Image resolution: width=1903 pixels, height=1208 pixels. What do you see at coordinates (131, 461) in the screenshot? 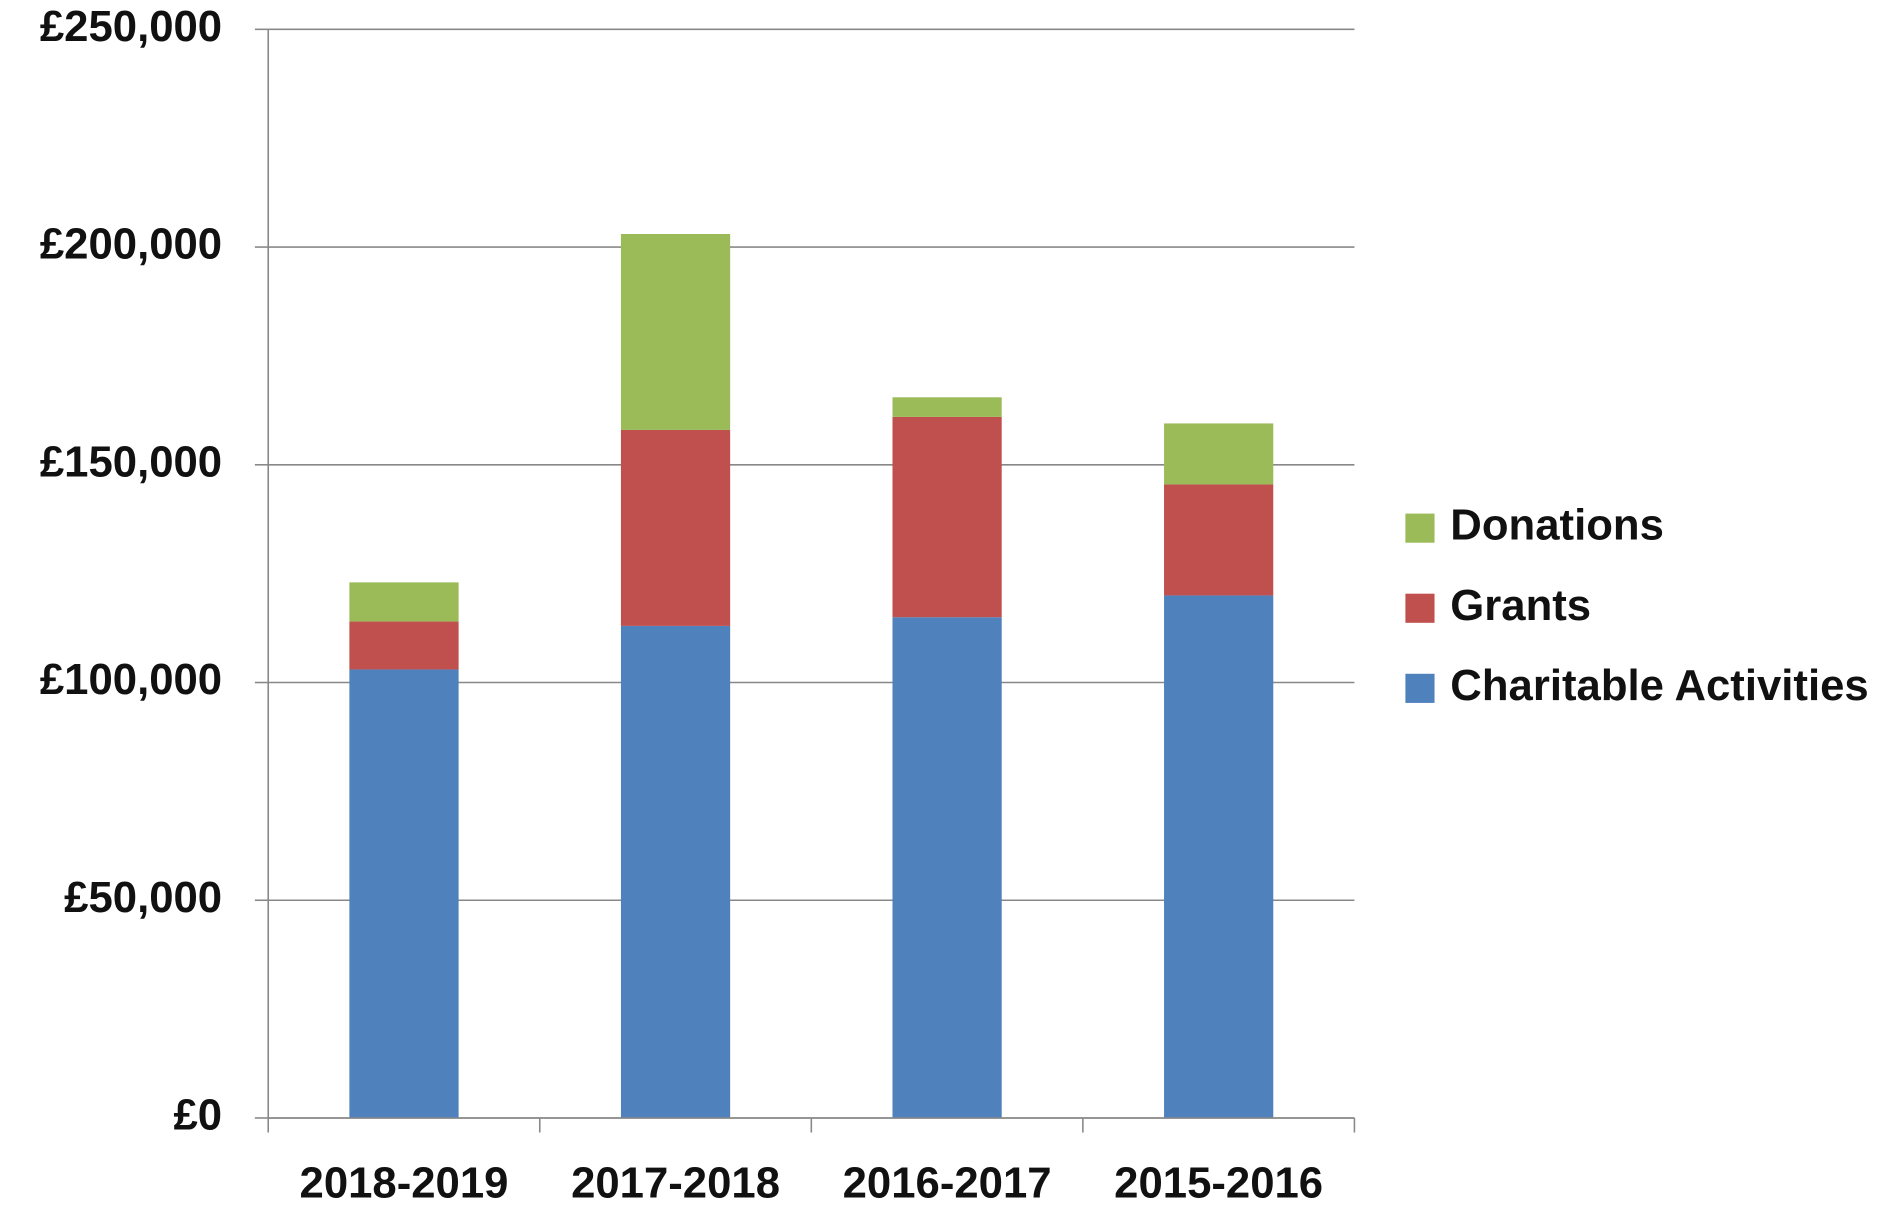
I see `y-tick-label: £150,000` at bounding box center [131, 461].